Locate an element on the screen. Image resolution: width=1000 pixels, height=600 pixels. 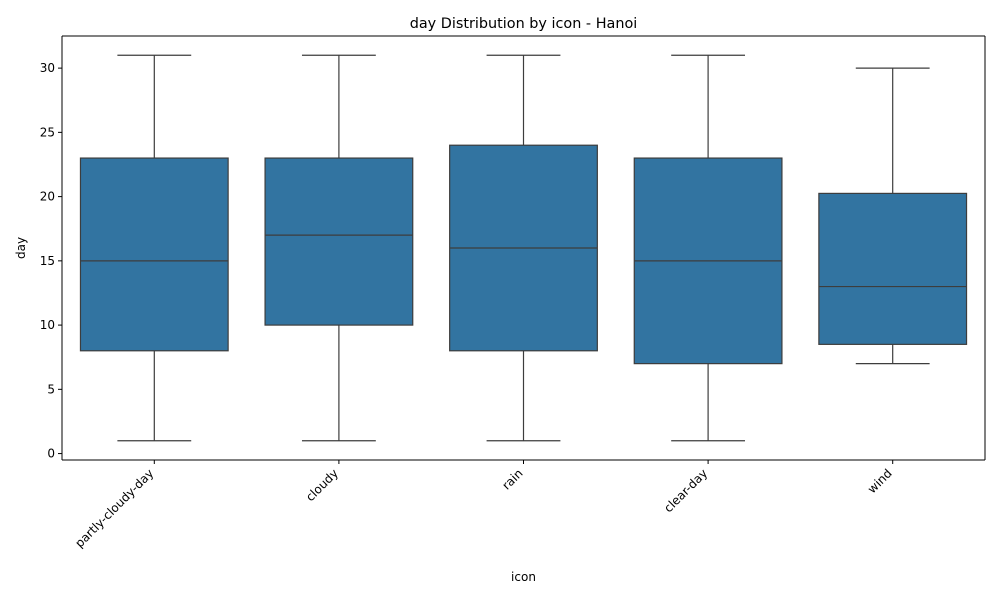
y-axis-label: day is located at coordinates (21, 248).